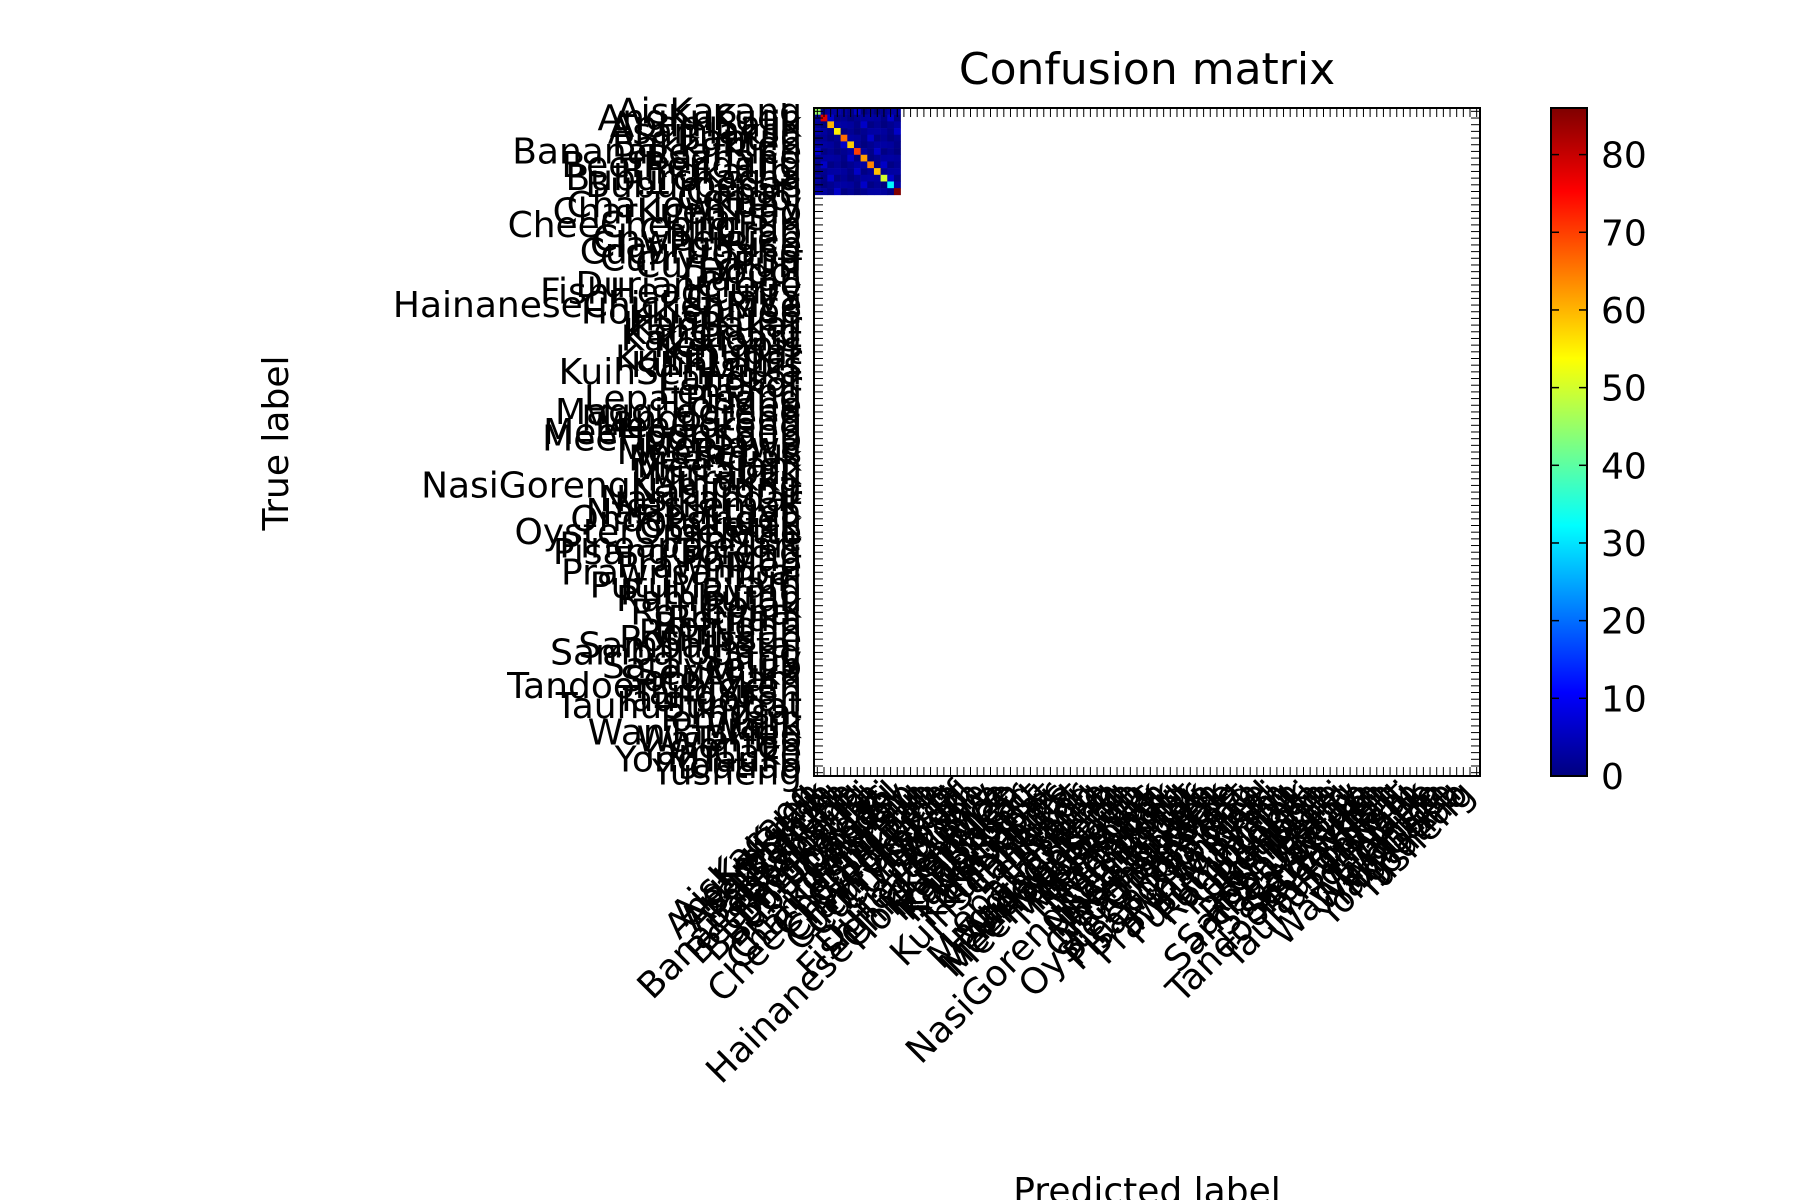 The height and width of the screenshot is (1200, 1800). I want to click on y-tick-label: Guava, so click(744, 298).